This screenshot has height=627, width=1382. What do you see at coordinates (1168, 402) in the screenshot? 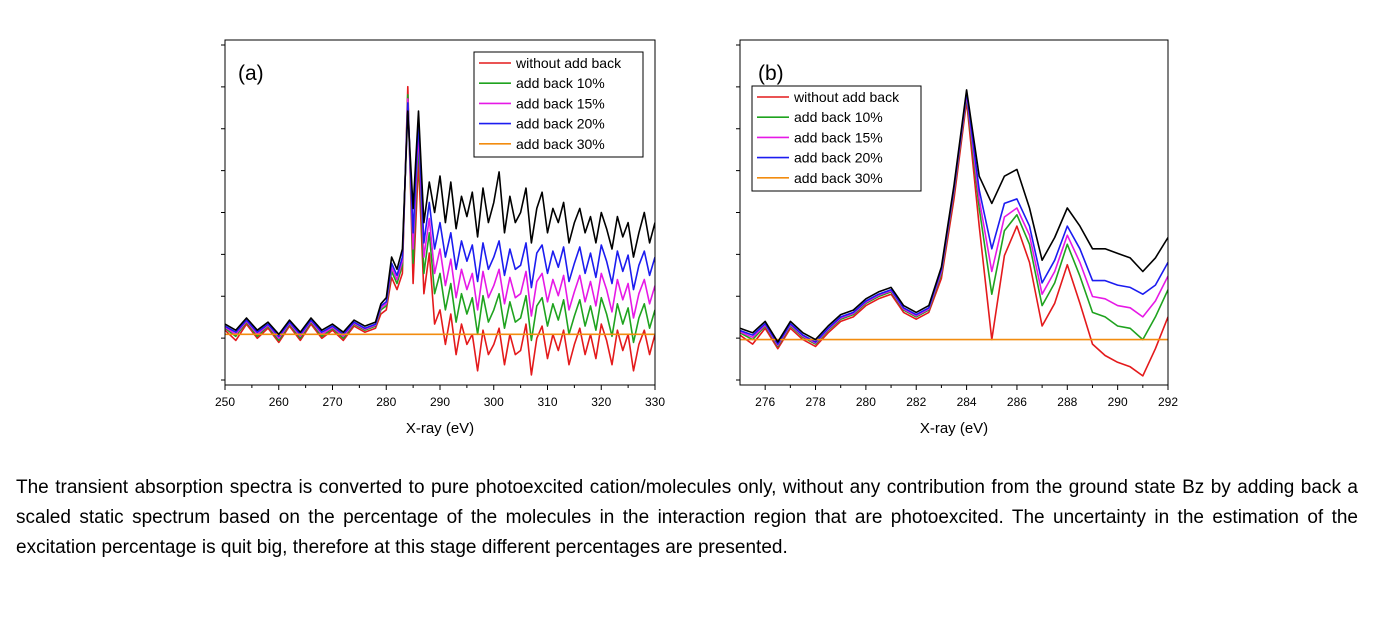
I see `x-tick-label: 292` at bounding box center [1168, 402].